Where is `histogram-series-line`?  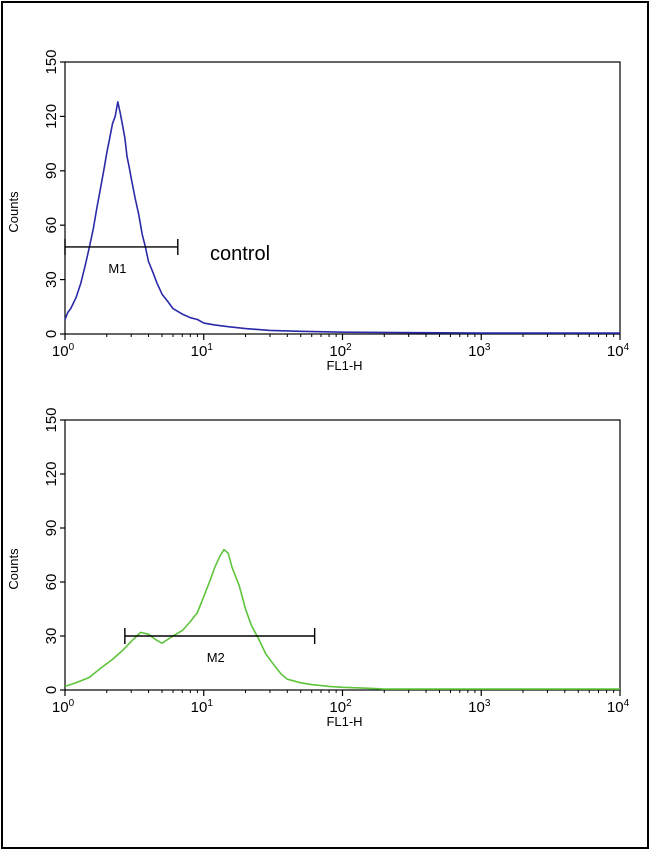 histogram-series-line is located at coordinates (342, 619).